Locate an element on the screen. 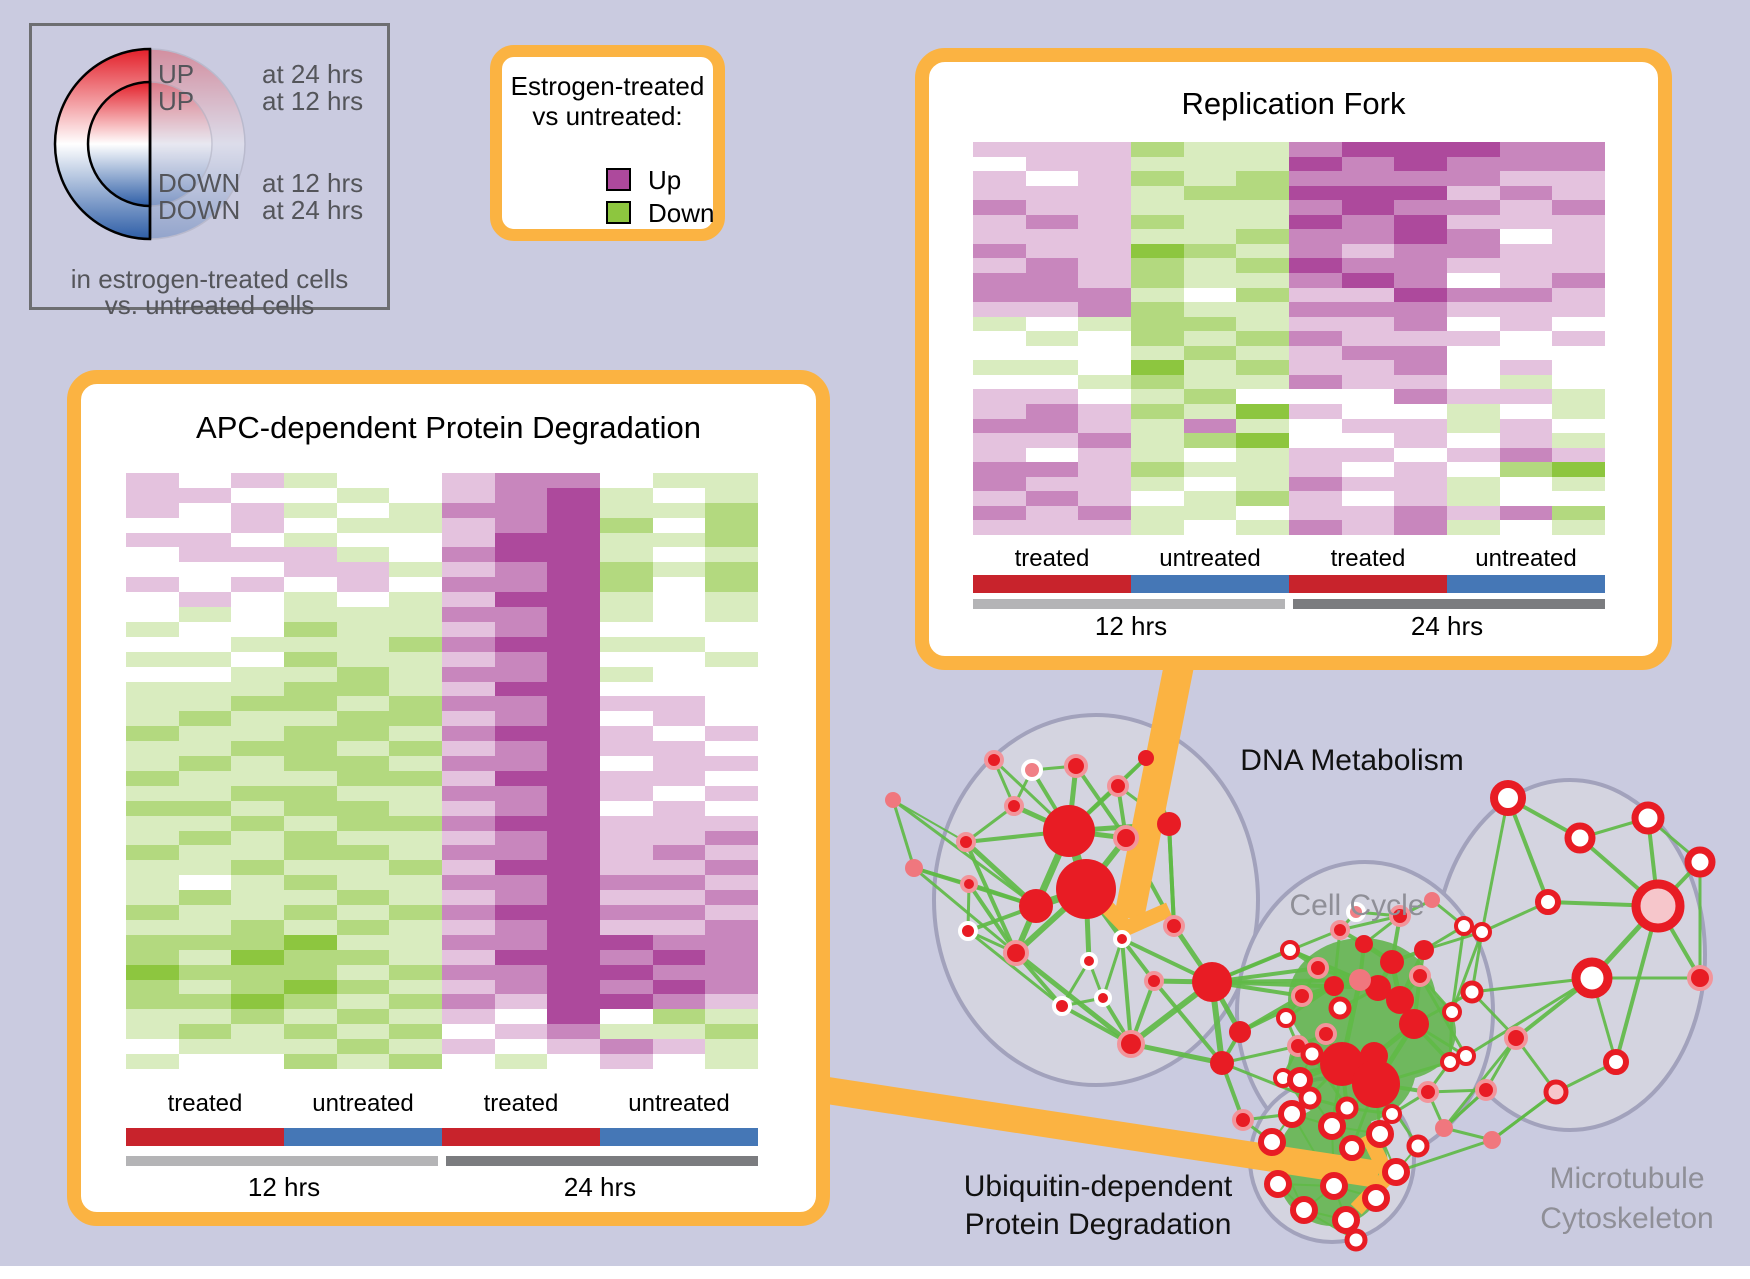  group-label-untreated-24h: untreated is located at coordinates (679, 1103).